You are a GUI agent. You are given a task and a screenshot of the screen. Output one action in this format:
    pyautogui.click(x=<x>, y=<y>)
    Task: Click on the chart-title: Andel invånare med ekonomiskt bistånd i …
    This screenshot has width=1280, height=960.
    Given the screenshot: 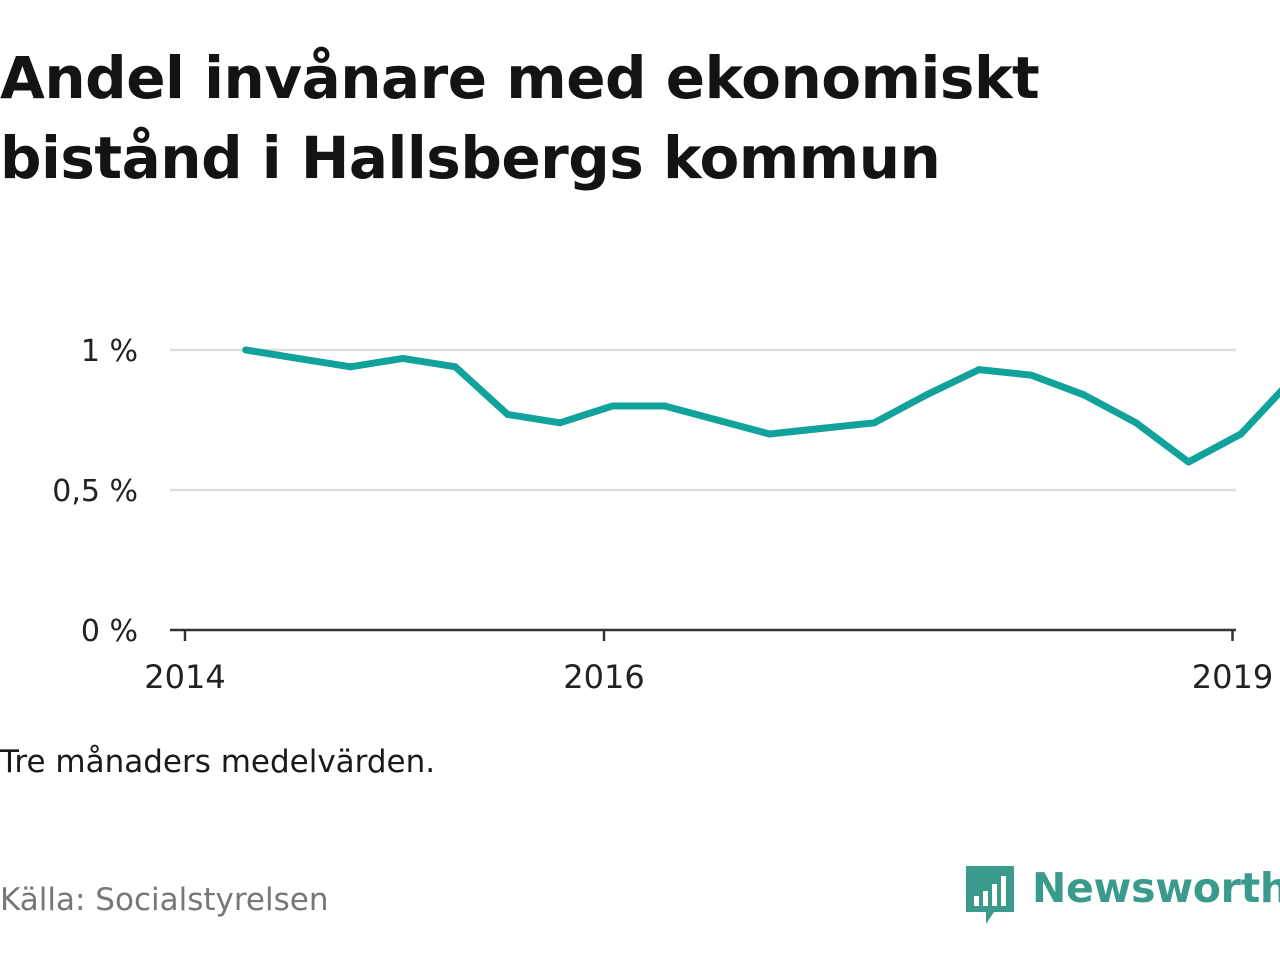 What is the action you would take?
    pyautogui.click(x=520, y=118)
    